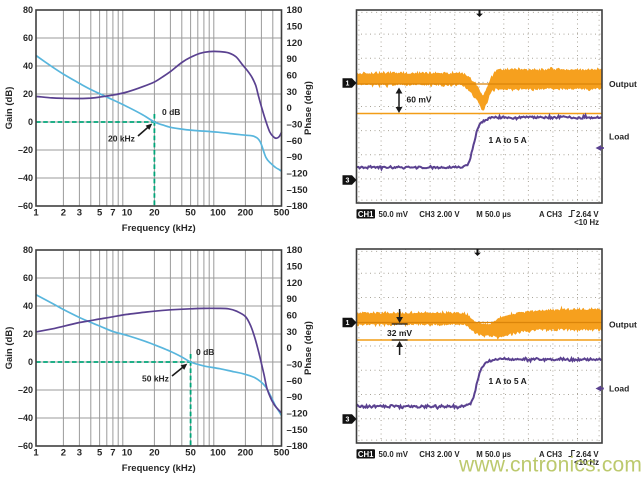 This screenshot has width=643, height=484. What do you see at coordinates (550, 465) in the screenshot?
I see `svg-text: www.cntronics.com` at bounding box center [550, 465].